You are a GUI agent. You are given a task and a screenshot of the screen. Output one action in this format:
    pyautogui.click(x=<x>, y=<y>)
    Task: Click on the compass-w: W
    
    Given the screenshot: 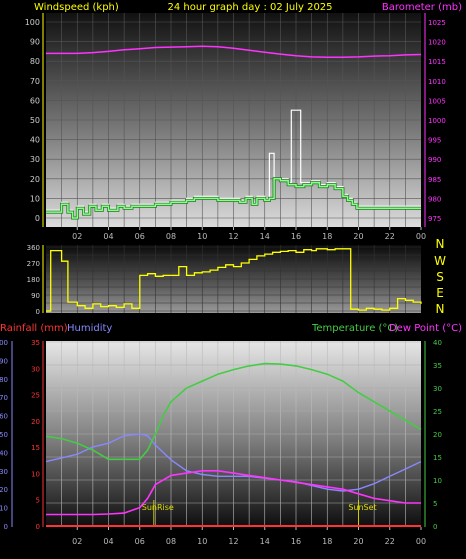 What is the action you would take?
    pyautogui.click(x=440, y=261)
    